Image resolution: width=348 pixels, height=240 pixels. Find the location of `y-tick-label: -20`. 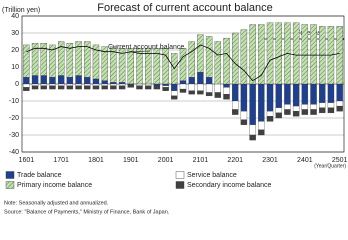

y-tick-label: -20 is located at coordinates (14, 118).